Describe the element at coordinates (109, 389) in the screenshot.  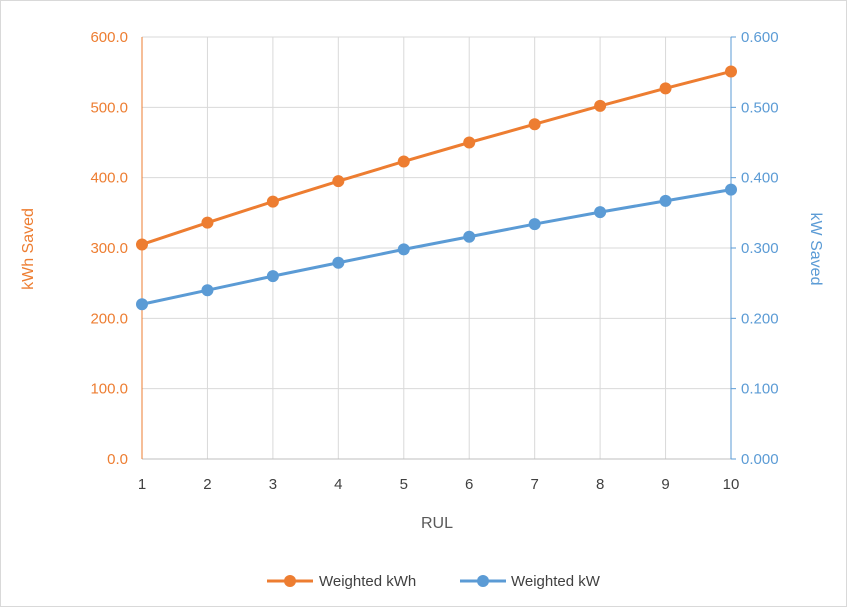
I see `left-axis-tick-label: 100.0` at that location.